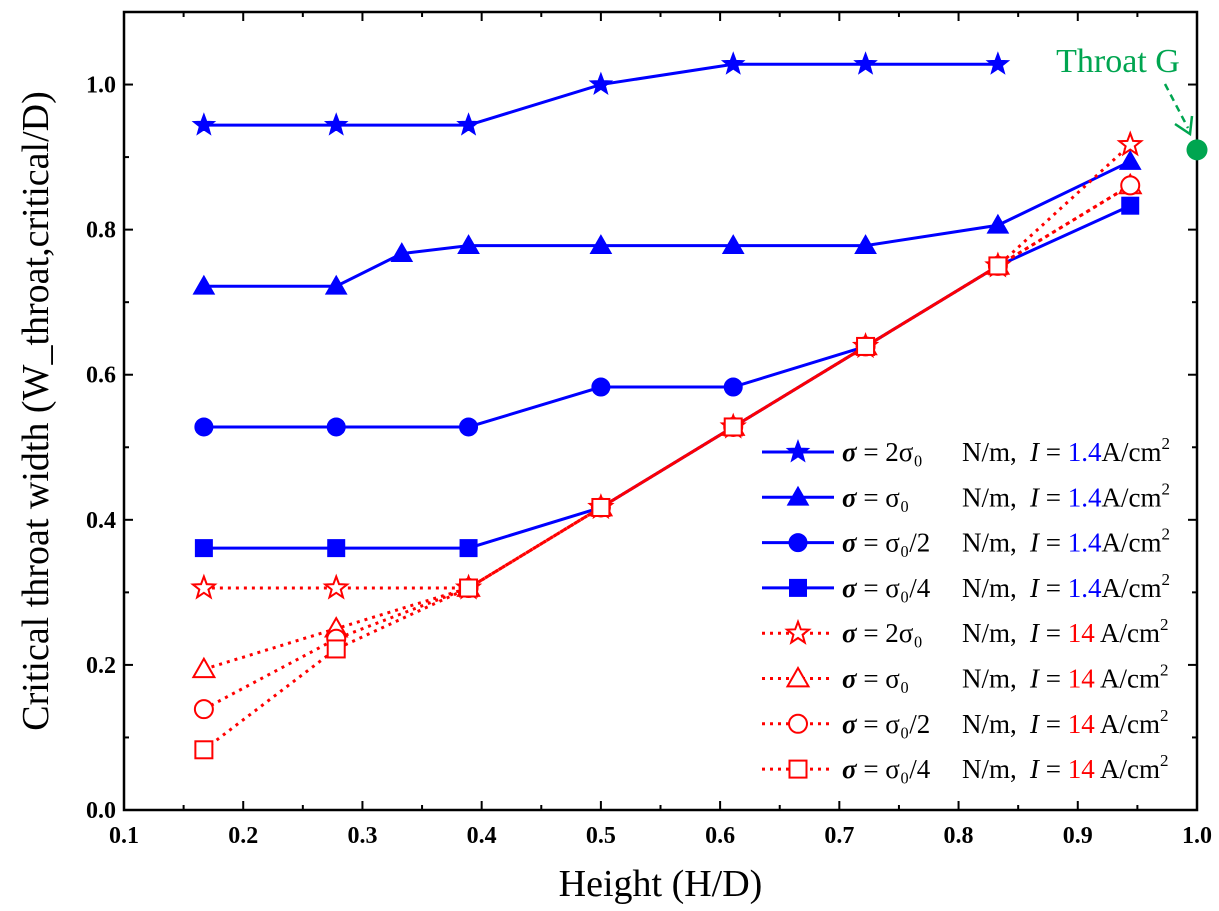 This screenshot has width=1219, height=911. What do you see at coordinates (839, 836) in the screenshot?
I see `x-tick-label: 0.7` at bounding box center [839, 836].